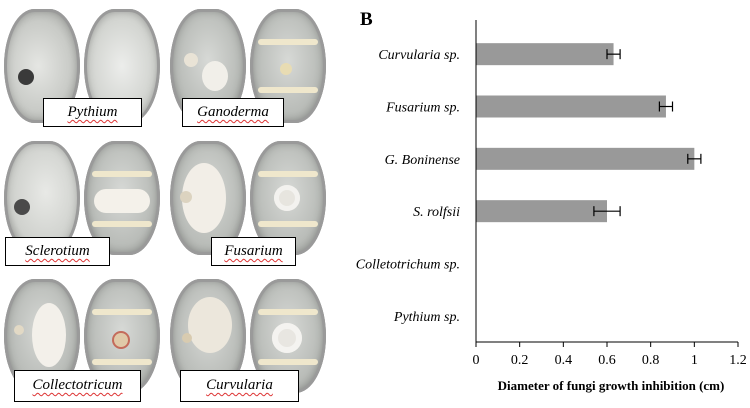 Image resolution: width=750 pixels, height=408 pixels. I want to click on x-tick-label: 0.8, so click(651, 360).